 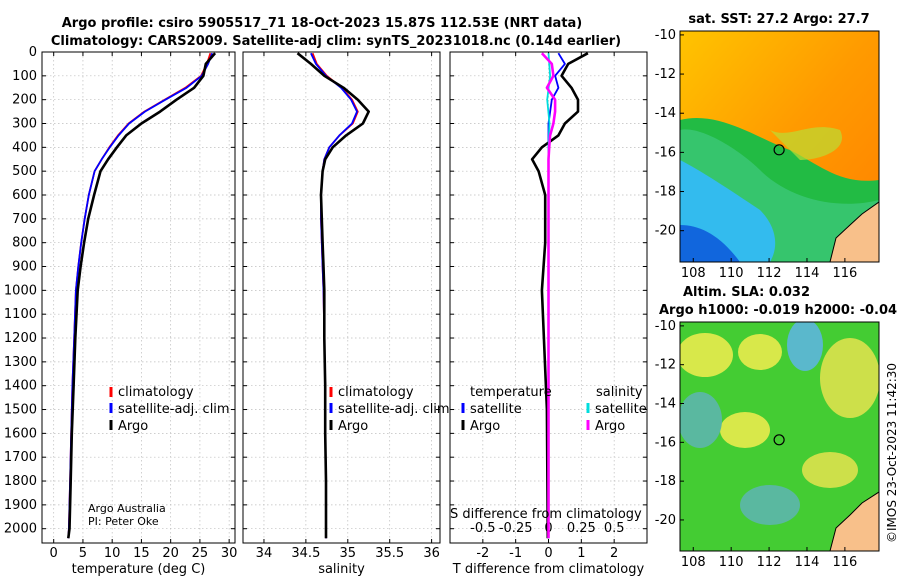 What do you see at coordinates (779, 440) in the screenshot?
I see `sla-float-marker` at bounding box center [779, 440].